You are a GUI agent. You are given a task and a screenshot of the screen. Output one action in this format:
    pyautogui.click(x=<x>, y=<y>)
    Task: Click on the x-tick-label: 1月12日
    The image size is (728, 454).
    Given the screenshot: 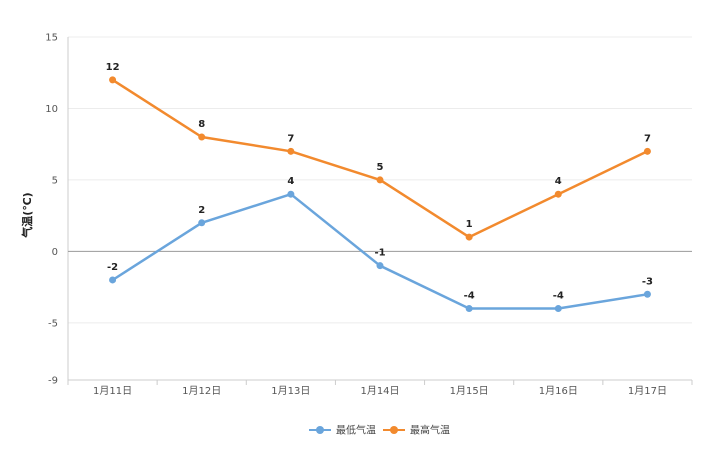 What is the action you would take?
    pyautogui.click(x=201, y=391)
    